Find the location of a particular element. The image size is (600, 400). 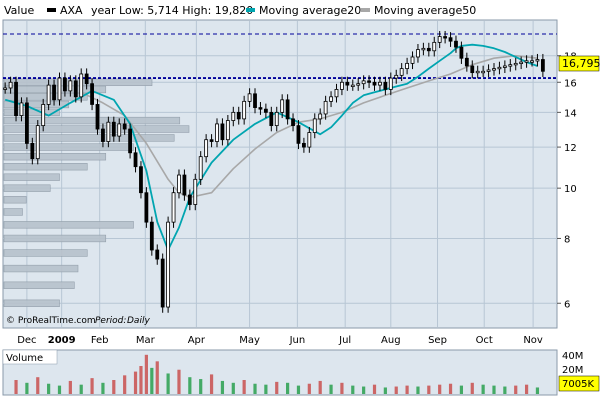

ma50-legend-label: Moving average50 is located at coordinates (425, 10).